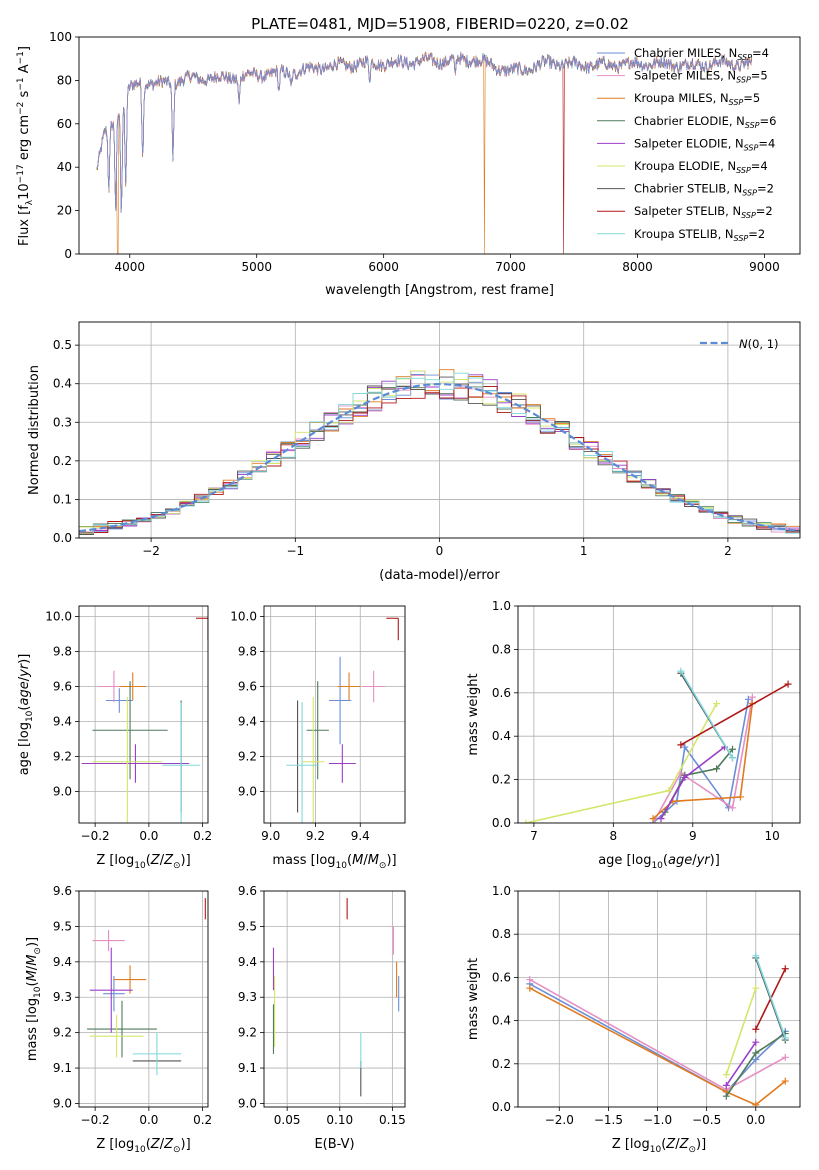 This screenshot has height=1170, width=819. I want to click on series-kroupa-elodie, so click(741, 1031).